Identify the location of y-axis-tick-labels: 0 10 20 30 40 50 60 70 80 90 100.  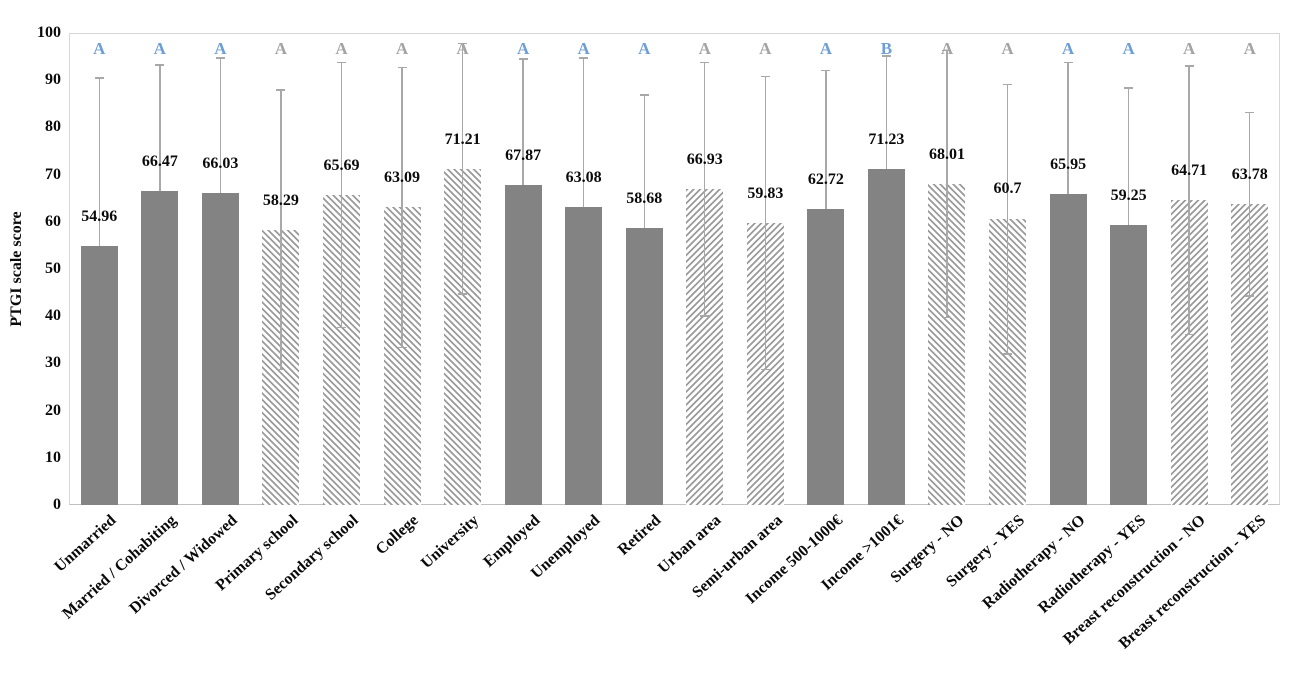
(30, 268).